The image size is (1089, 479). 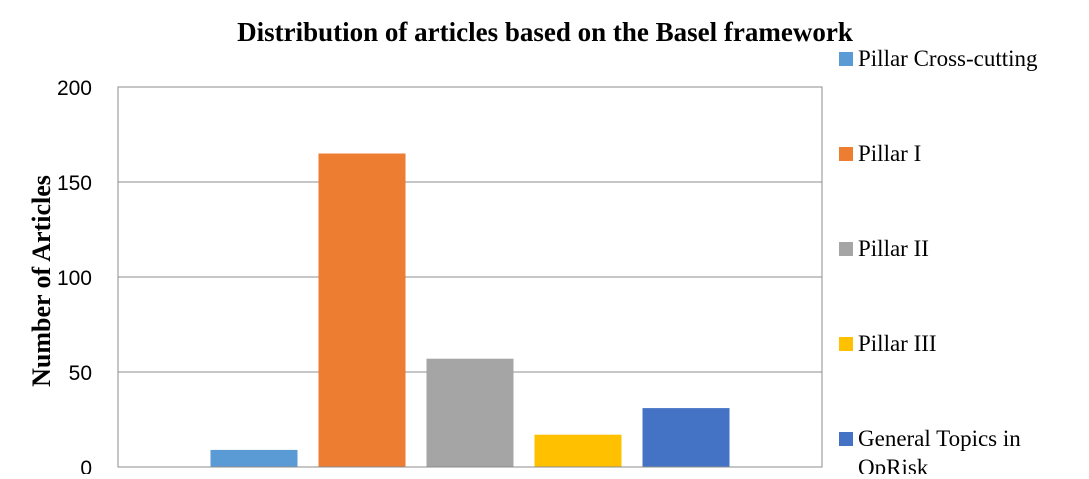 I want to click on legend-entry-line: Pillar Cross-cutting, so click(x=948, y=58).